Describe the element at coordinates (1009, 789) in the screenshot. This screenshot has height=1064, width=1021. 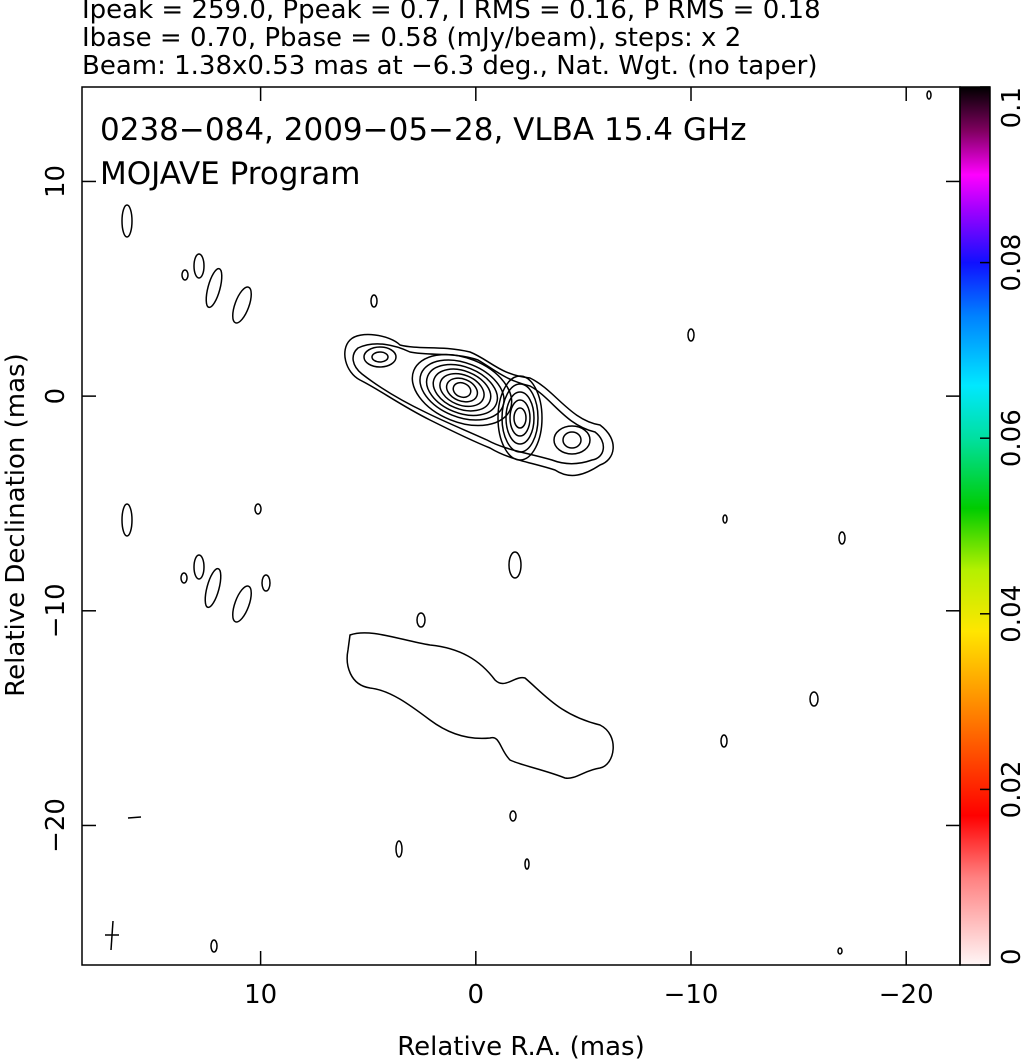
I see `colorbar-tick-label: 0.02` at that location.